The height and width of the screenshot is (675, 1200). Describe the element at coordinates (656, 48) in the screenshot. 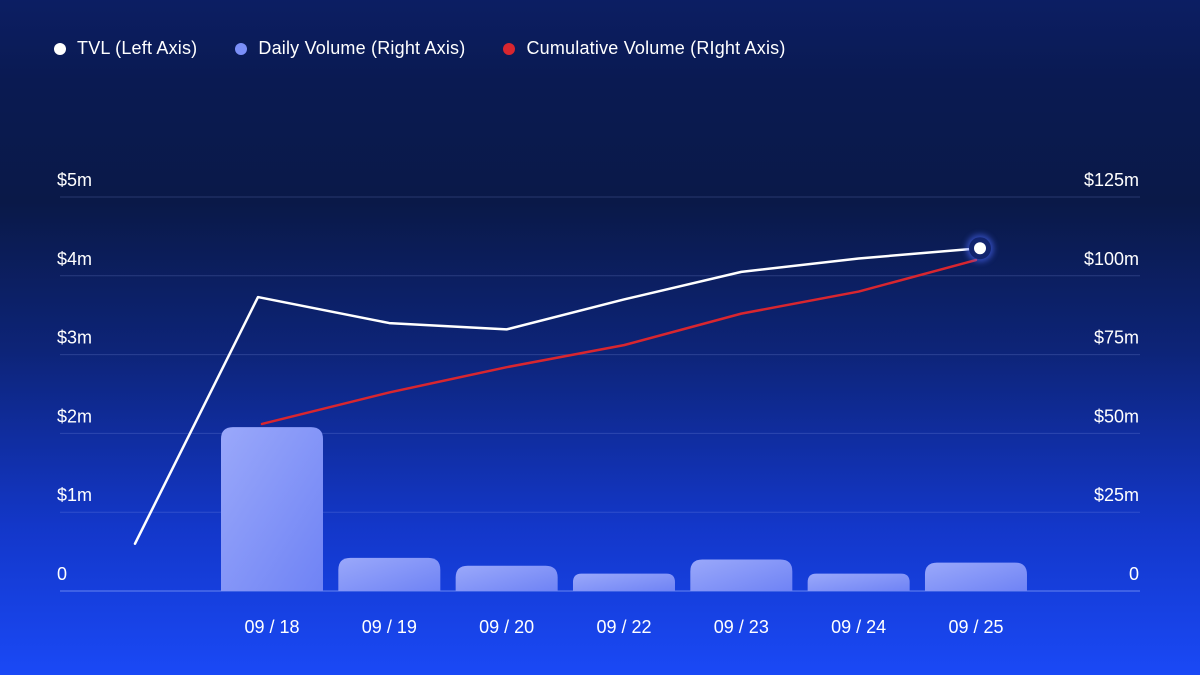

I see `legend-label-cumulative-volume: Cumulative Volume (RIght Axis)` at that location.